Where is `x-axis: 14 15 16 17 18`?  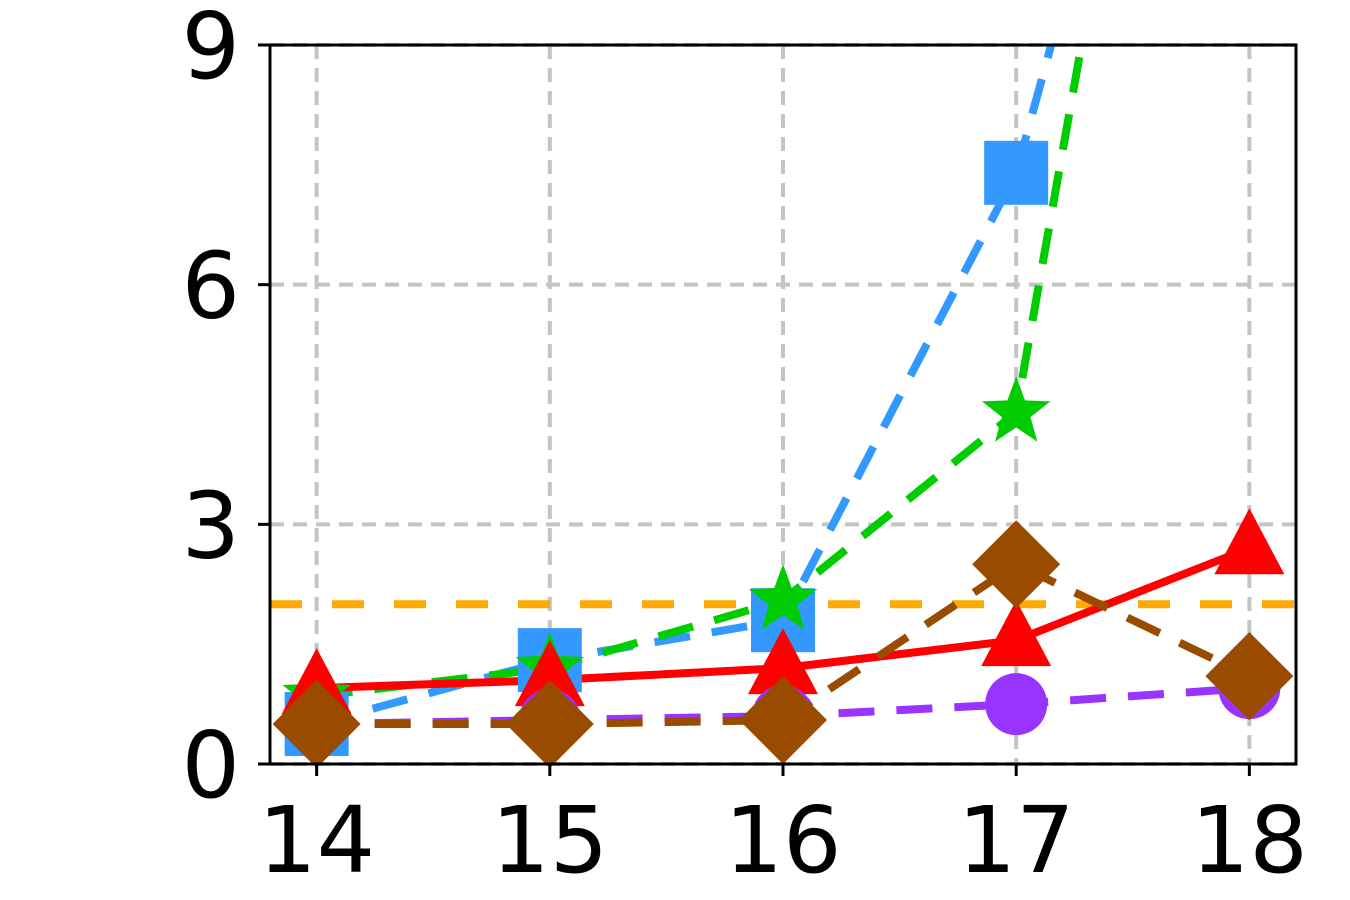
x-axis: 14 15 16 17 18 is located at coordinates (783, 829).